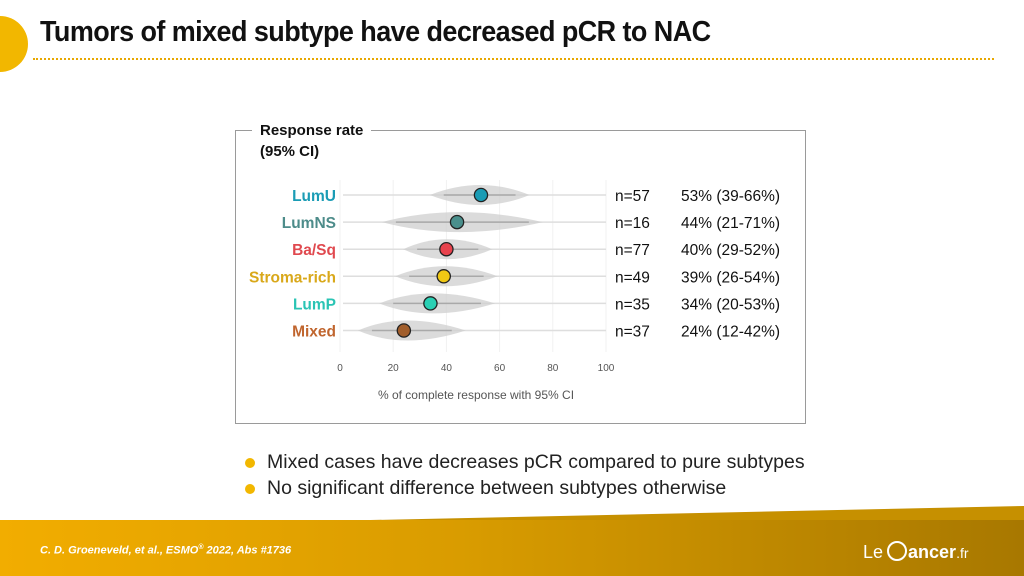 This screenshot has height=576, width=1024. Describe the element at coordinates (873, 552) in the screenshot. I see `logo-le: Le` at that location.